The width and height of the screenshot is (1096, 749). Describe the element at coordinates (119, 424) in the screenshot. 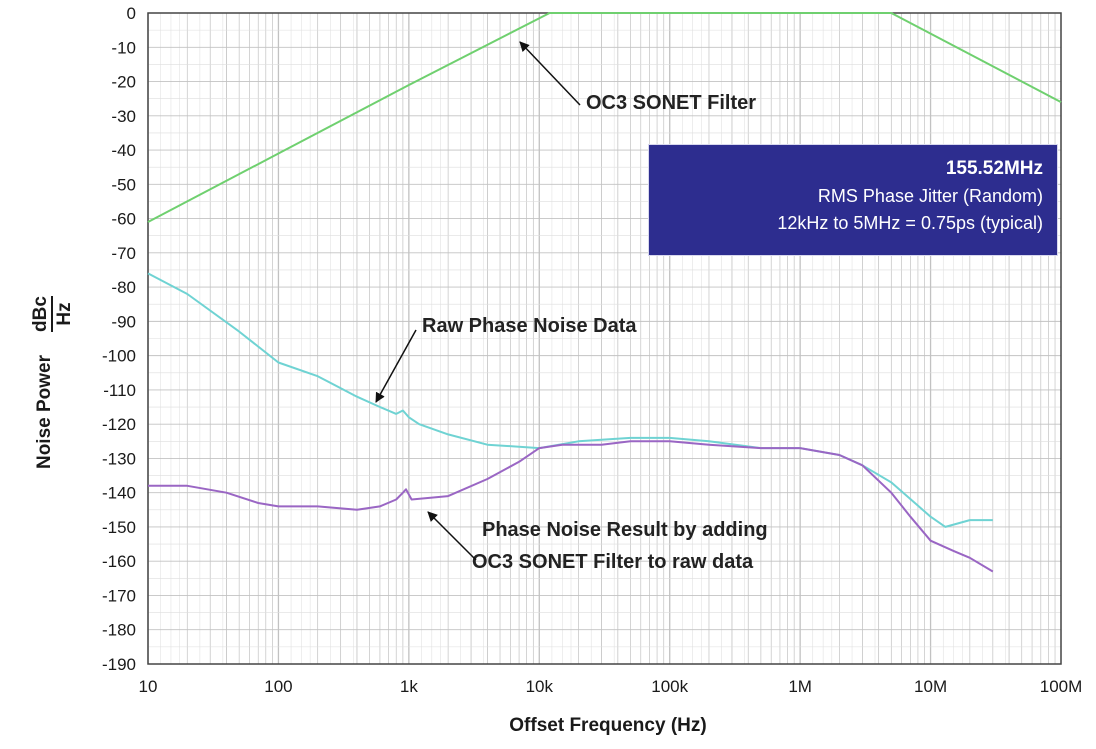

I see `y-tick-label: -120` at that location.